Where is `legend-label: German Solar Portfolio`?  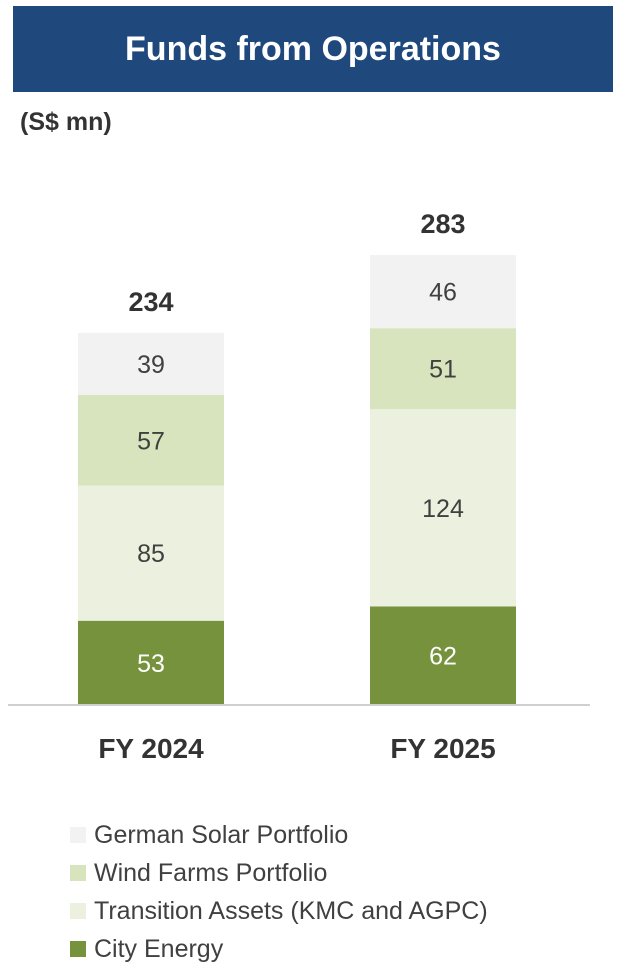
legend-label: German Solar Portfolio is located at coordinates (221, 834).